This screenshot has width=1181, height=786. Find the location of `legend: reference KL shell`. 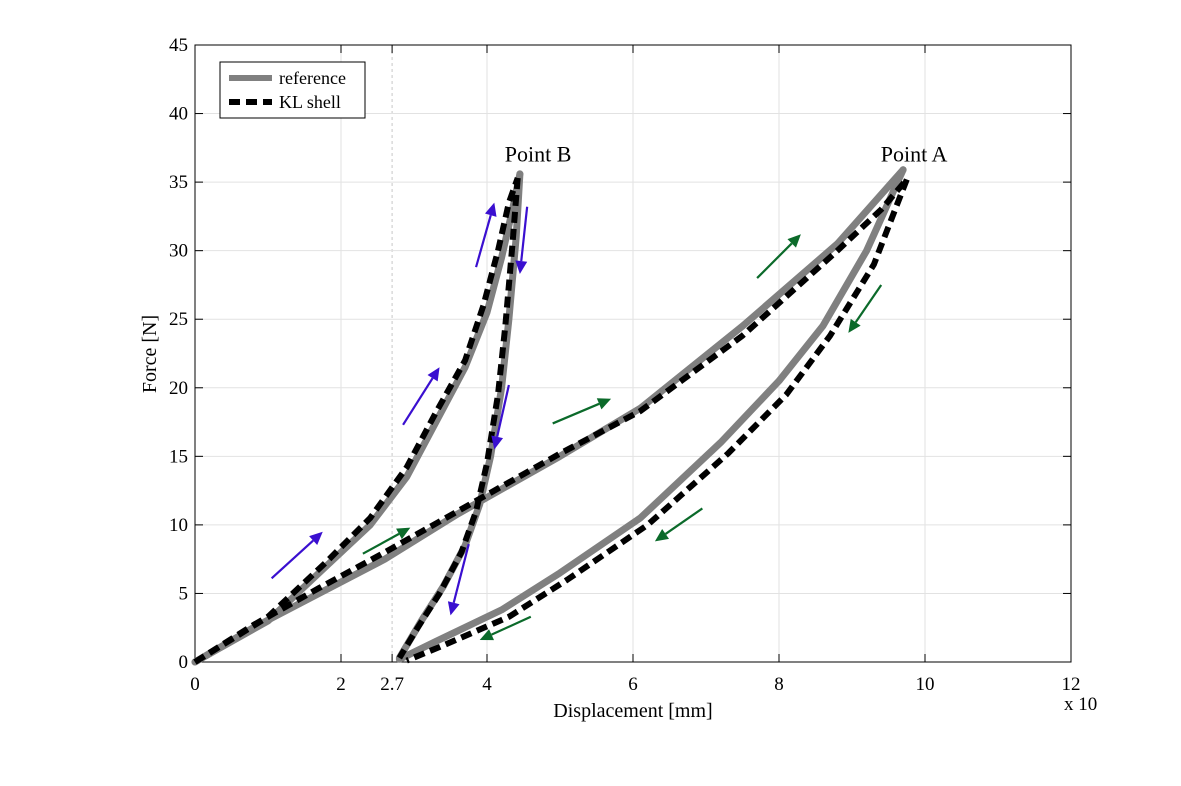

legend: reference KL shell is located at coordinates (292, 90).